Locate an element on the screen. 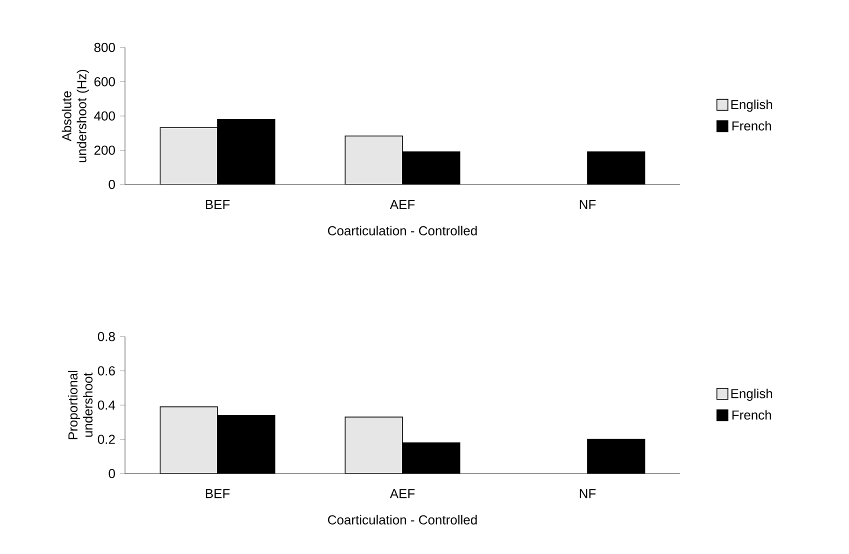 The width and height of the screenshot is (849, 554). y-tick-label: 0.6 is located at coordinates (106, 371).